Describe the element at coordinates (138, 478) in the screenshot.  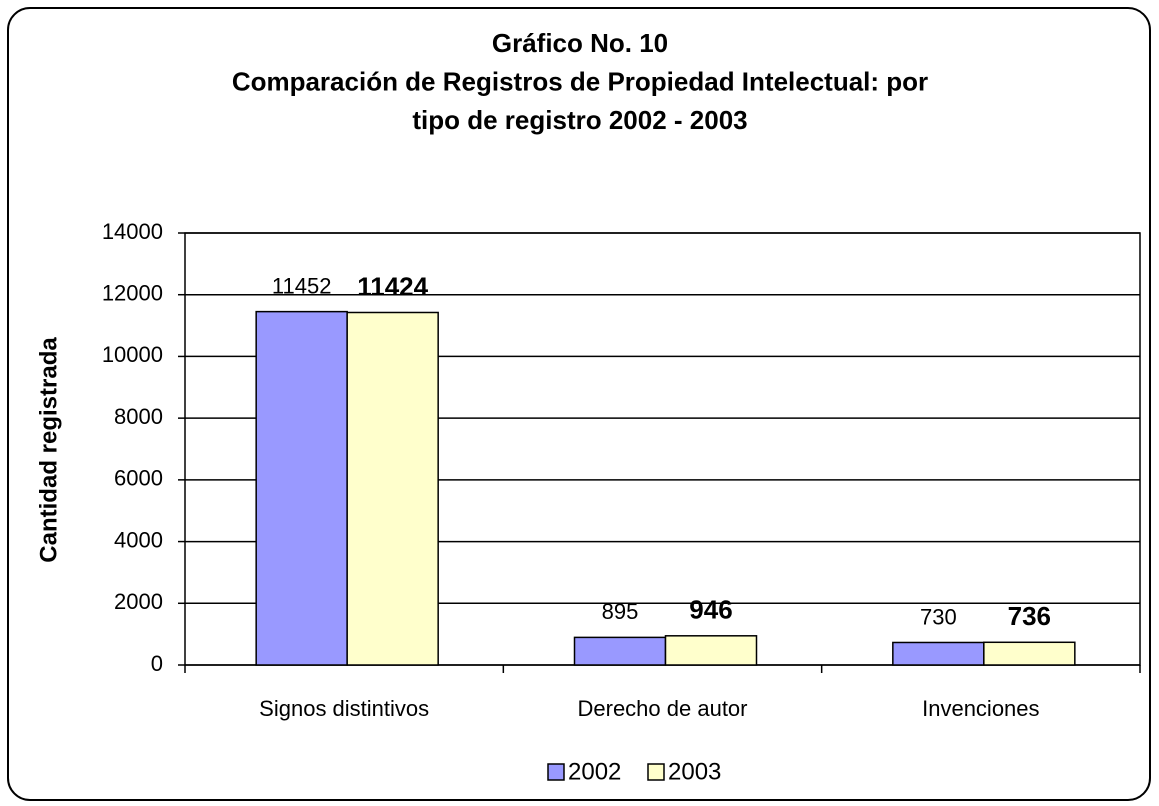
I see `y-tick-label: 6000` at that location.